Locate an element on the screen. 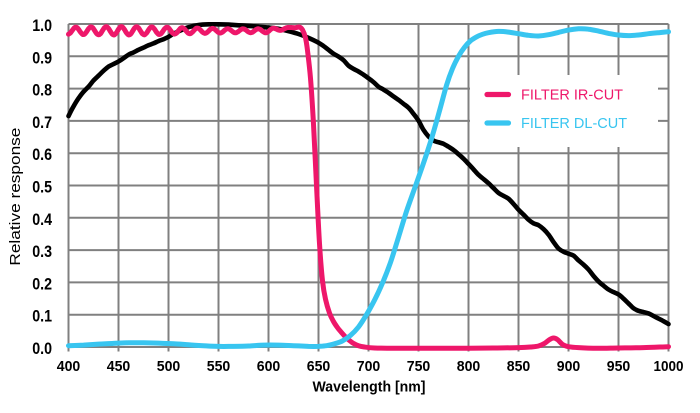  svg-text: 0.2 is located at coordinates (42, 284).